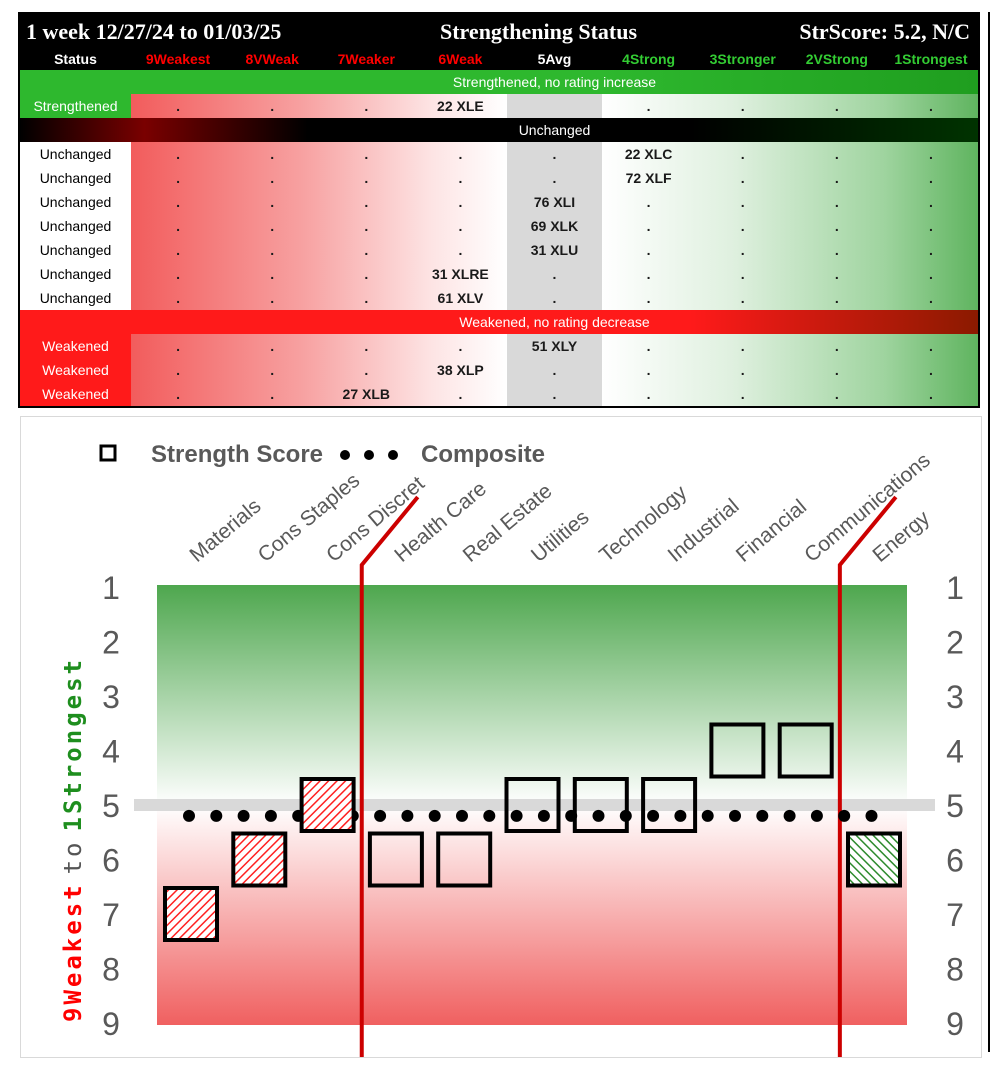 Image resolution: width=1001 pixels, height=1065 pixels. What do you see at coordinates (955, 697) in the screenshot?
I see `y-tick-label-right: 3` at bounding box center [955, 697].